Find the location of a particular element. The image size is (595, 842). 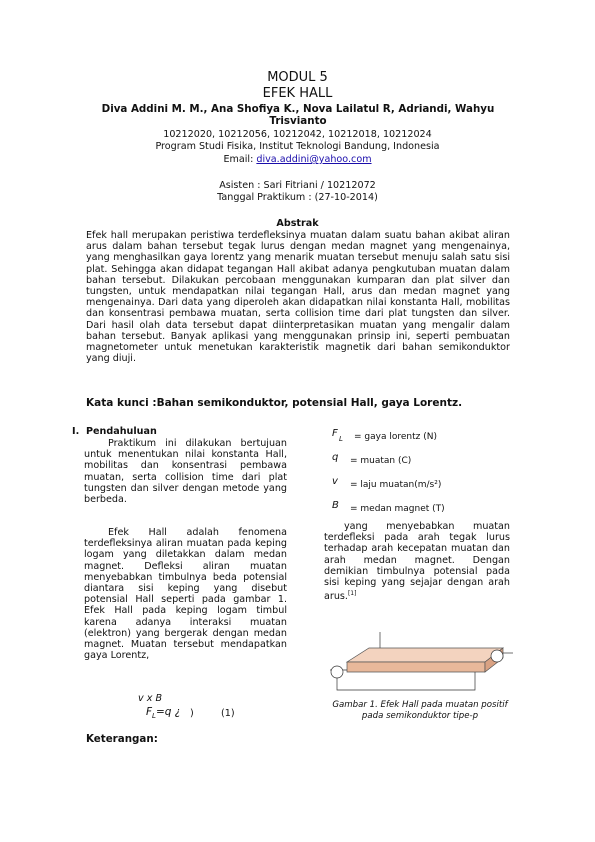

definition-text: = laju muatan(m/s²) is located at coordinates (396, 485).